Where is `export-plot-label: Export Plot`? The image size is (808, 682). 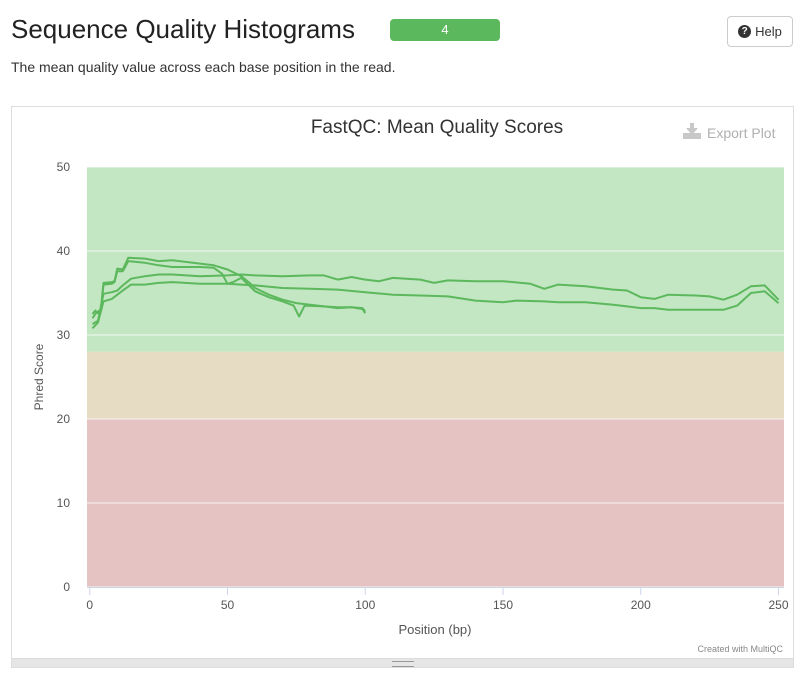 export-plot-label: Export Plot is located at coordinates (741, 133).